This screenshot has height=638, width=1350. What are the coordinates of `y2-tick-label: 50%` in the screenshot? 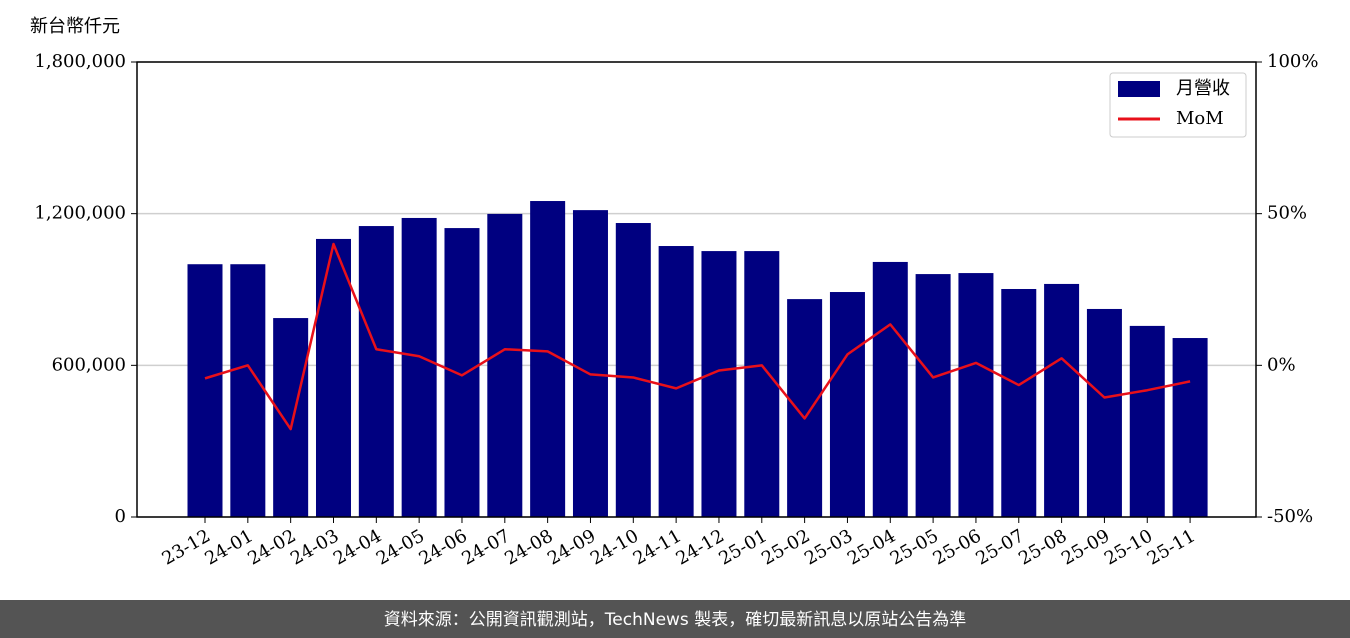 It's located at (1287, 213).